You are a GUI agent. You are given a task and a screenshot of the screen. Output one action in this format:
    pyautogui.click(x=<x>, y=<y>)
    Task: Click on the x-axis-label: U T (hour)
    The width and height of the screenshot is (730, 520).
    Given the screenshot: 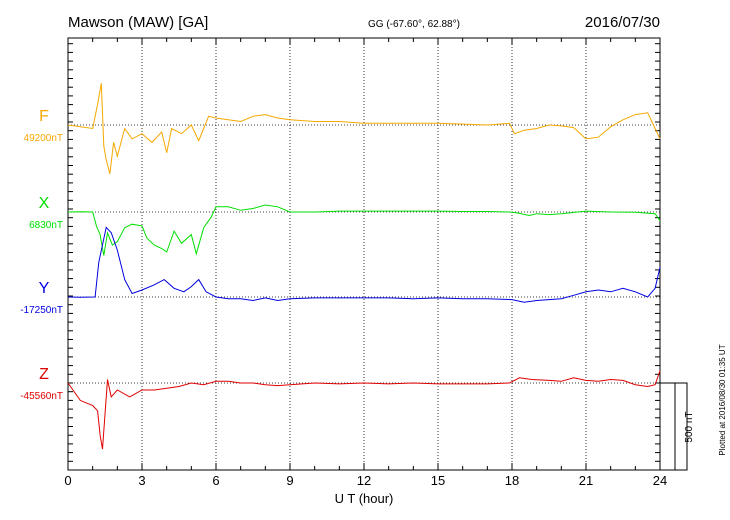 What is the action you would take?
    pyautogui.click(x=364, y=498)
    